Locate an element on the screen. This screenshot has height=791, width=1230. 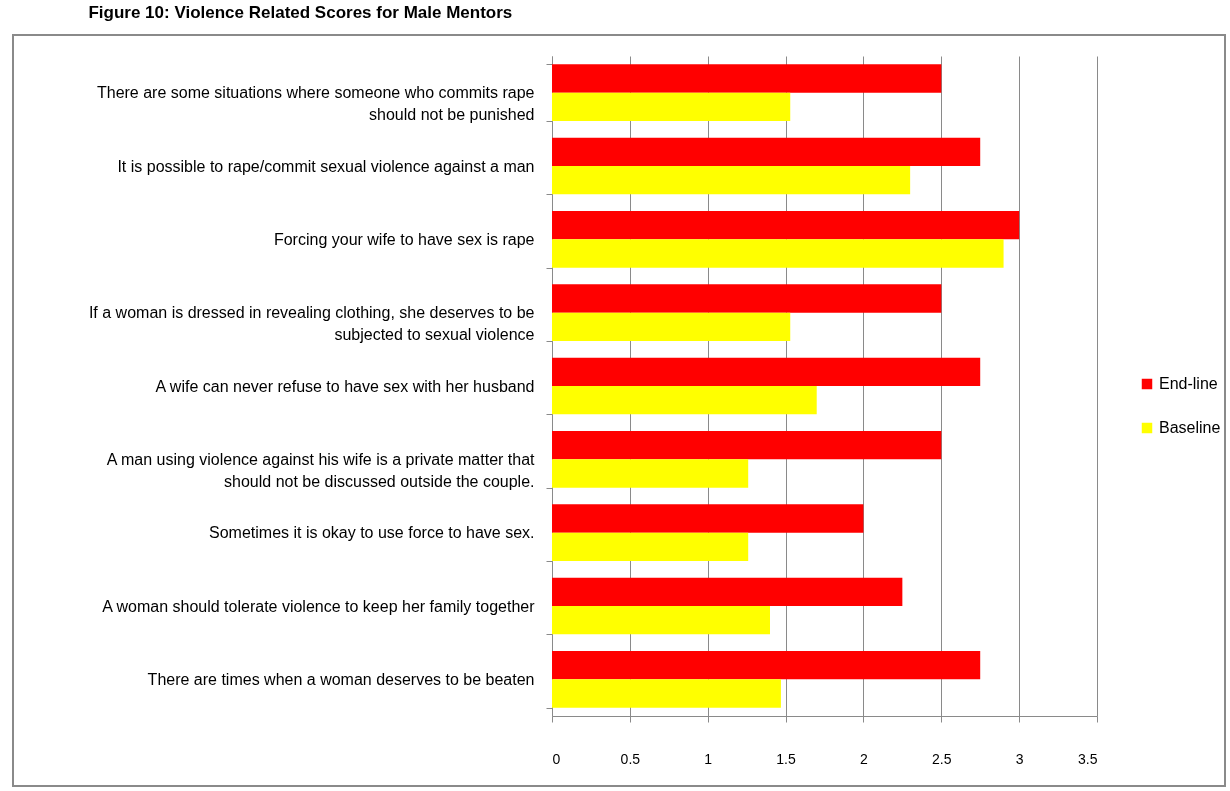
x-tick-label: 2 is located at coordinates (864, 758).